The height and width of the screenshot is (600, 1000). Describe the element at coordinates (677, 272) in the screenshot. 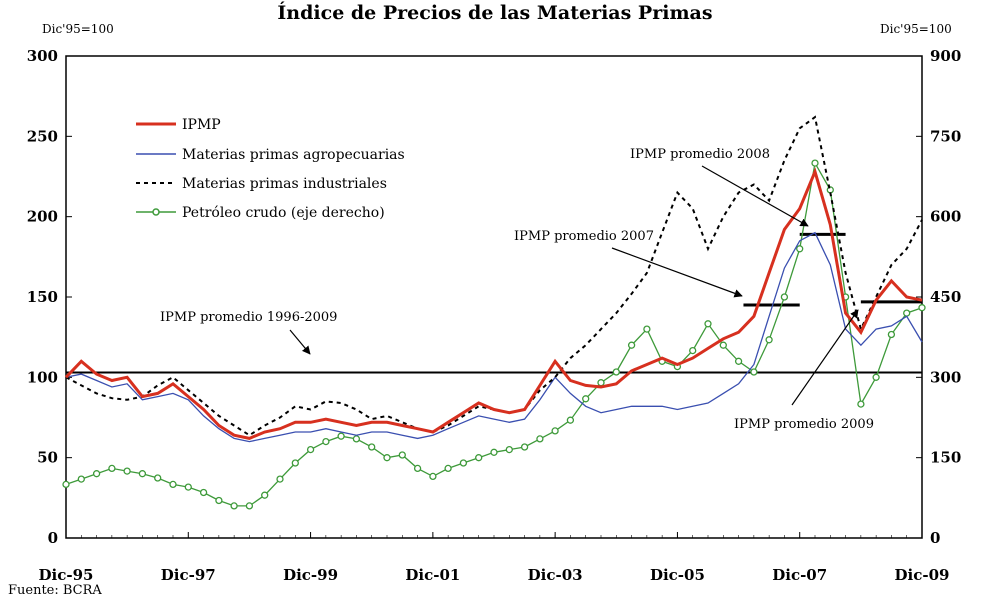

I see `arrow-average-2007` at that location.